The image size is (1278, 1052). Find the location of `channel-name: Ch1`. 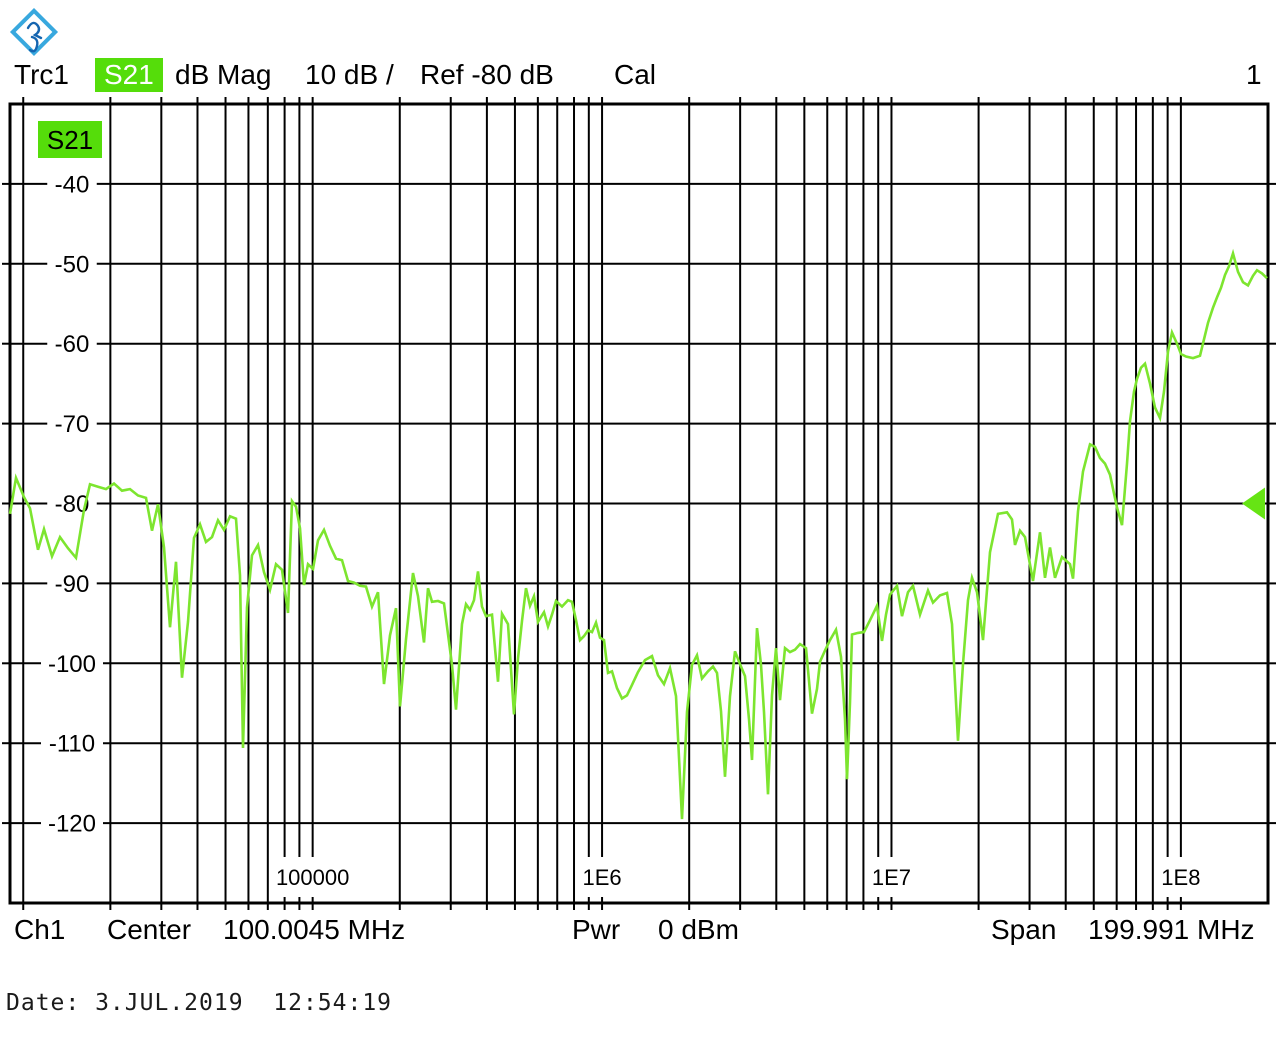

channel-name: Ch1 is located at coordinates (40, 929).